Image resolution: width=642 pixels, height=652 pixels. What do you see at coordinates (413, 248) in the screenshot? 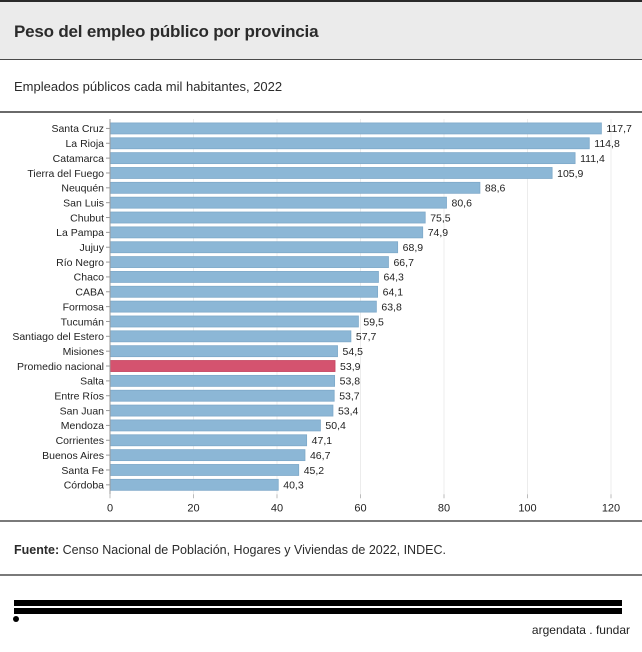
I see `data-label: 68,9` at bounding box center [413, 248].